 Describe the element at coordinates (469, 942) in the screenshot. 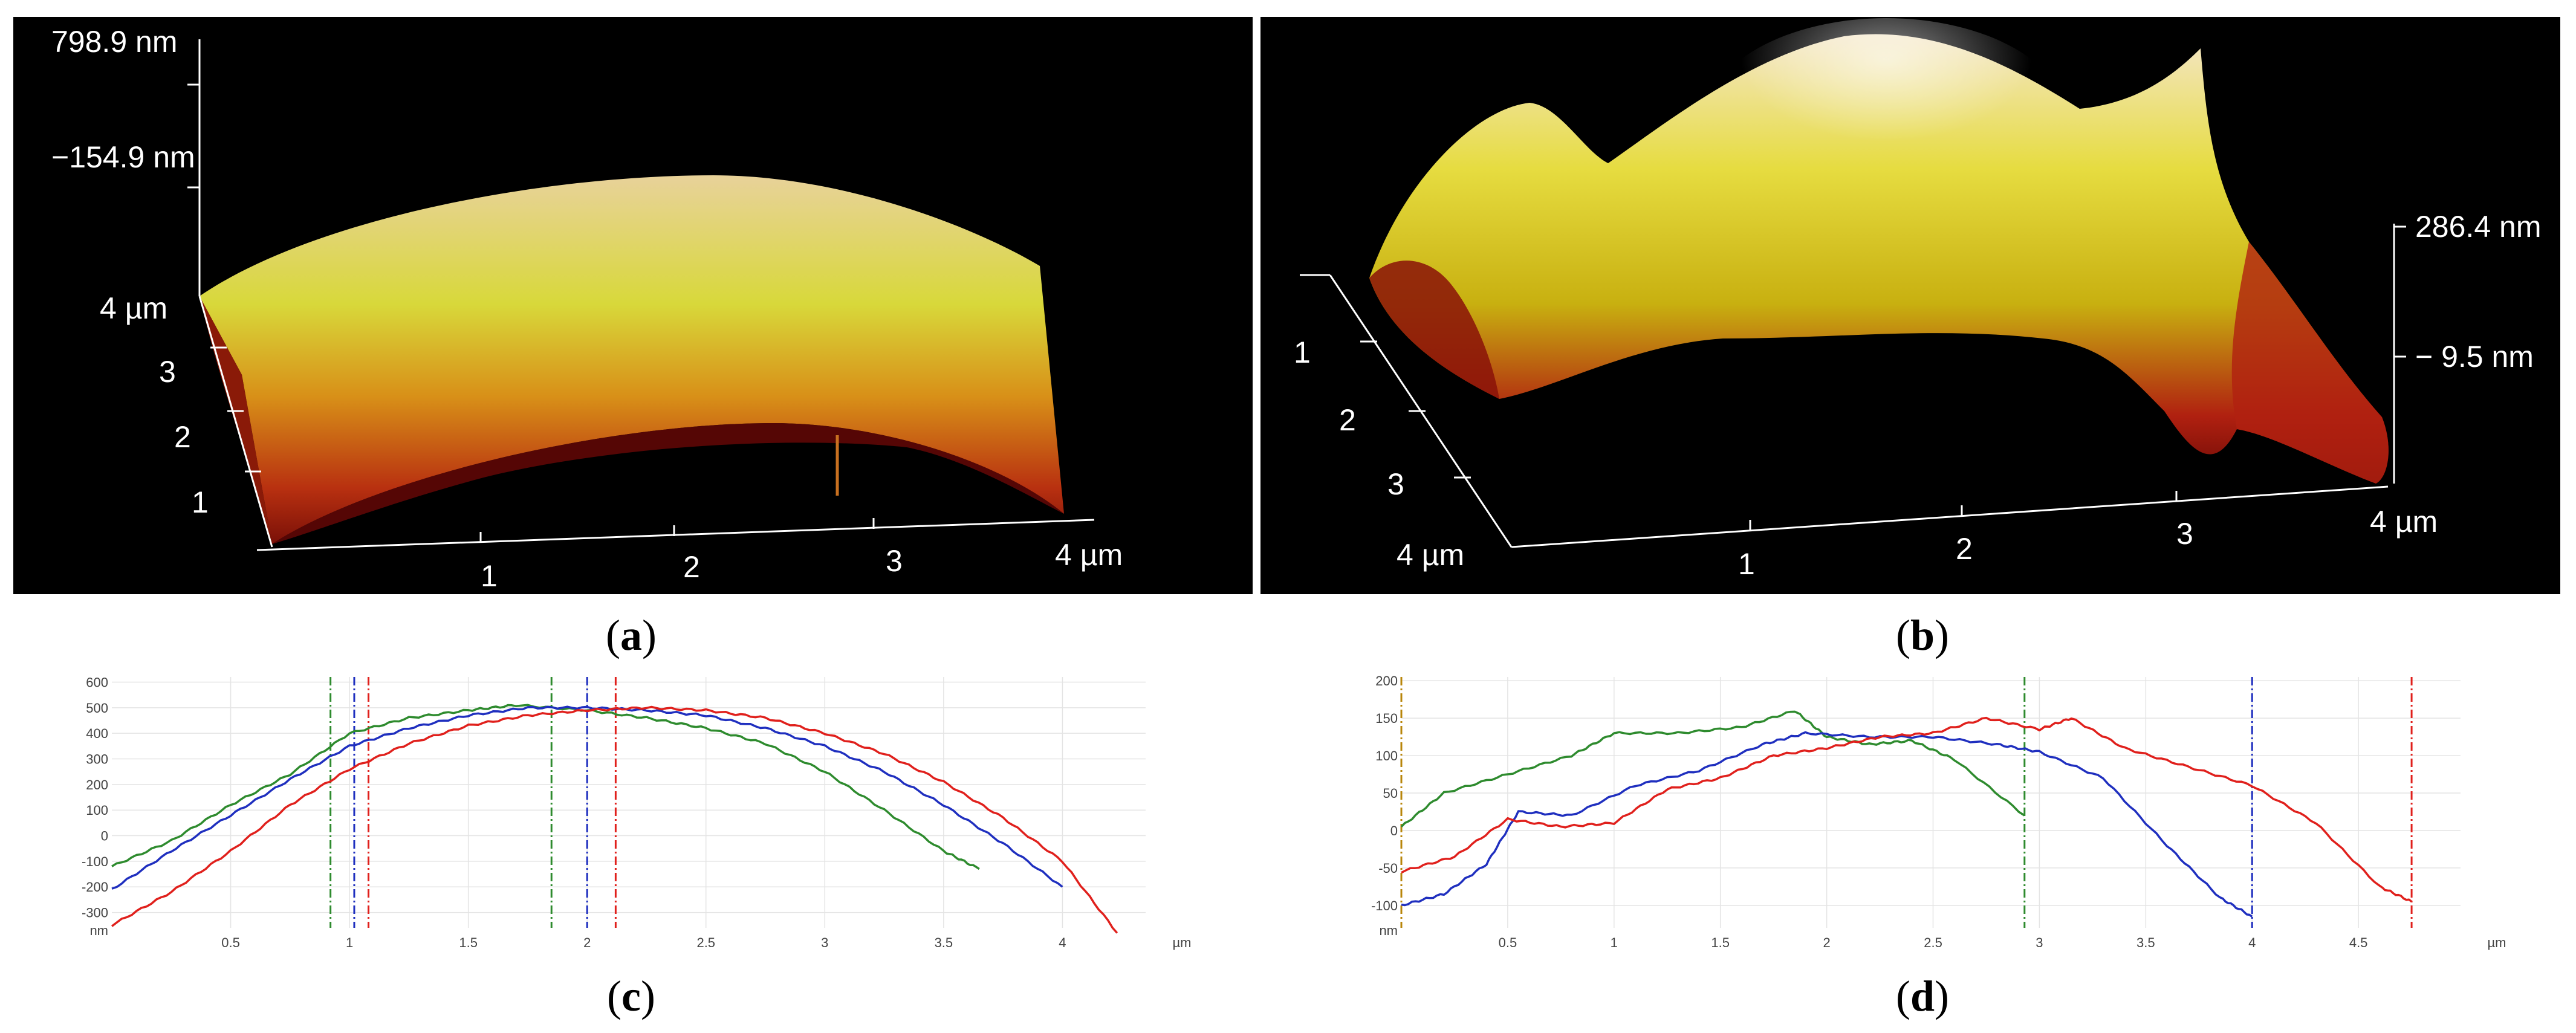

I see `plot-c-x-tick-label: 1.5` at that location.